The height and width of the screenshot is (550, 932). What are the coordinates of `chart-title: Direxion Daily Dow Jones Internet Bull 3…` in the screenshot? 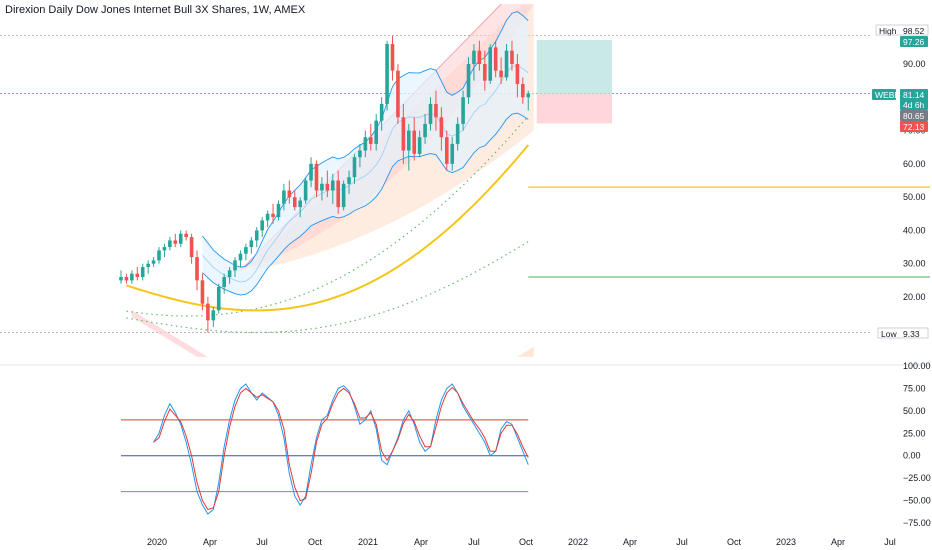 It's located at (155, 10).